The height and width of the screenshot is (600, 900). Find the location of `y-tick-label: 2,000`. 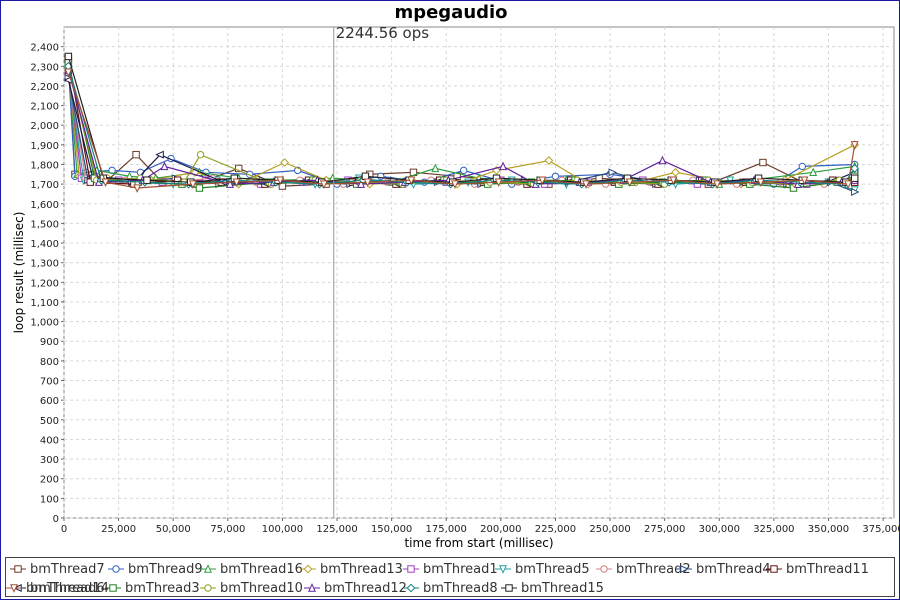

y-tick-label: 2,000 is located at coordinates (44, 126).